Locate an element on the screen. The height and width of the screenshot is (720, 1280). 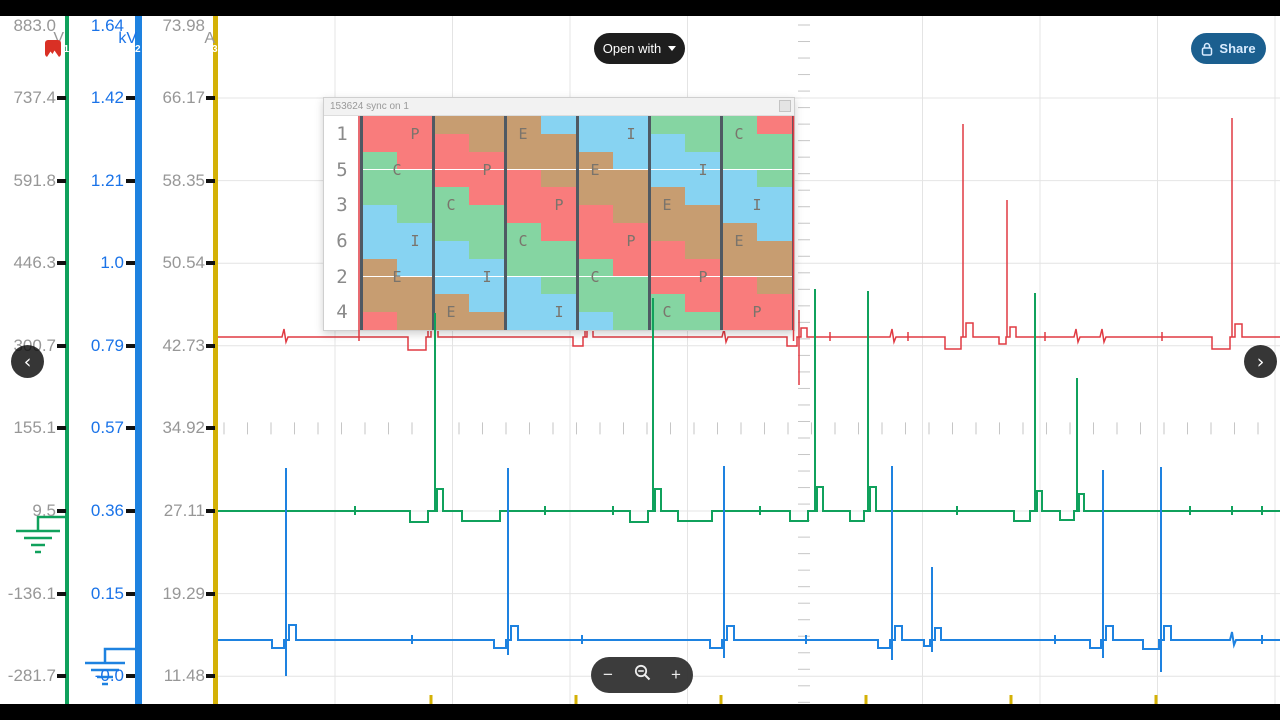
open-with-button: Open with is located at coordinates (639, 48).